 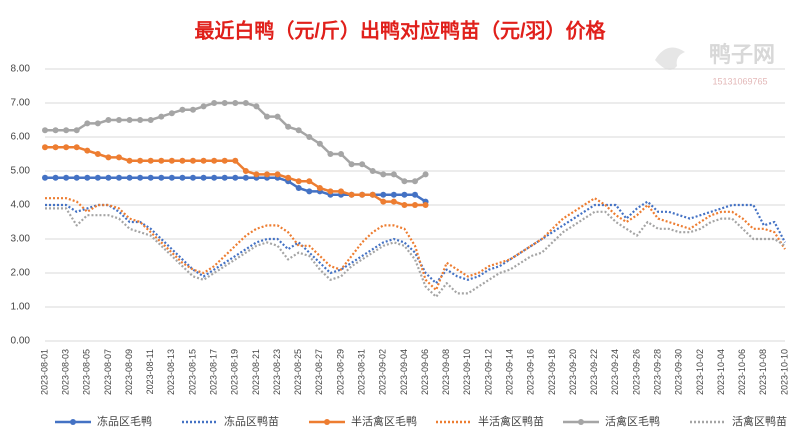 What do you see at coordinates (721, 372) in the screenshot?
I see `x-tick-label: 2023-10-04` at bounding box center [721, 372].